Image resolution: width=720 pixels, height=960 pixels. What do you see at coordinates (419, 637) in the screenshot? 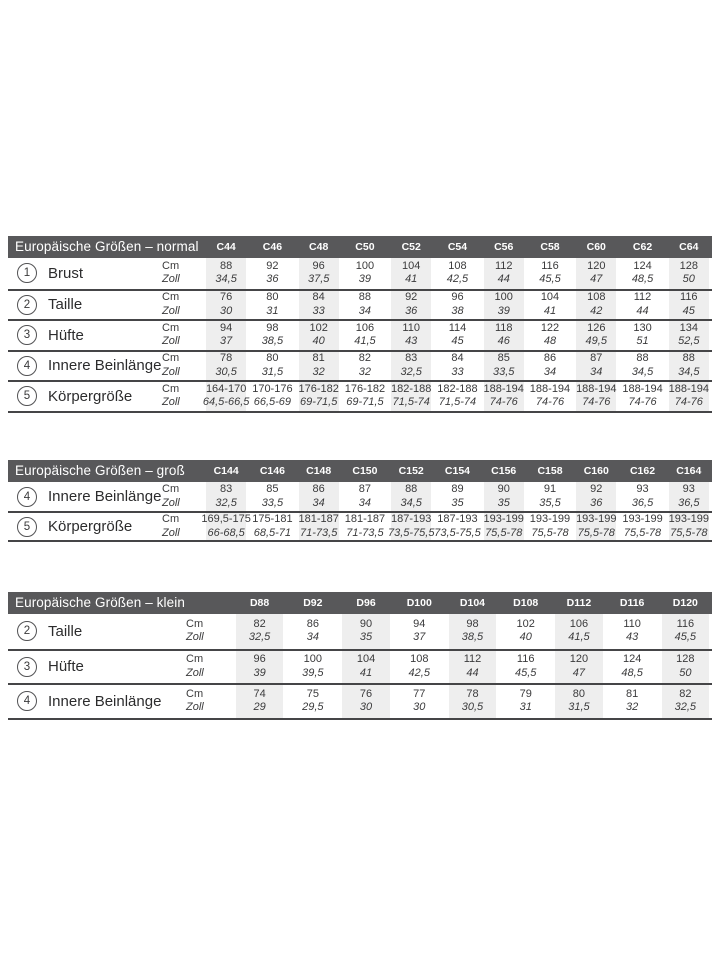
I see `zoll-value: 37` at bounding box center [419, 637].